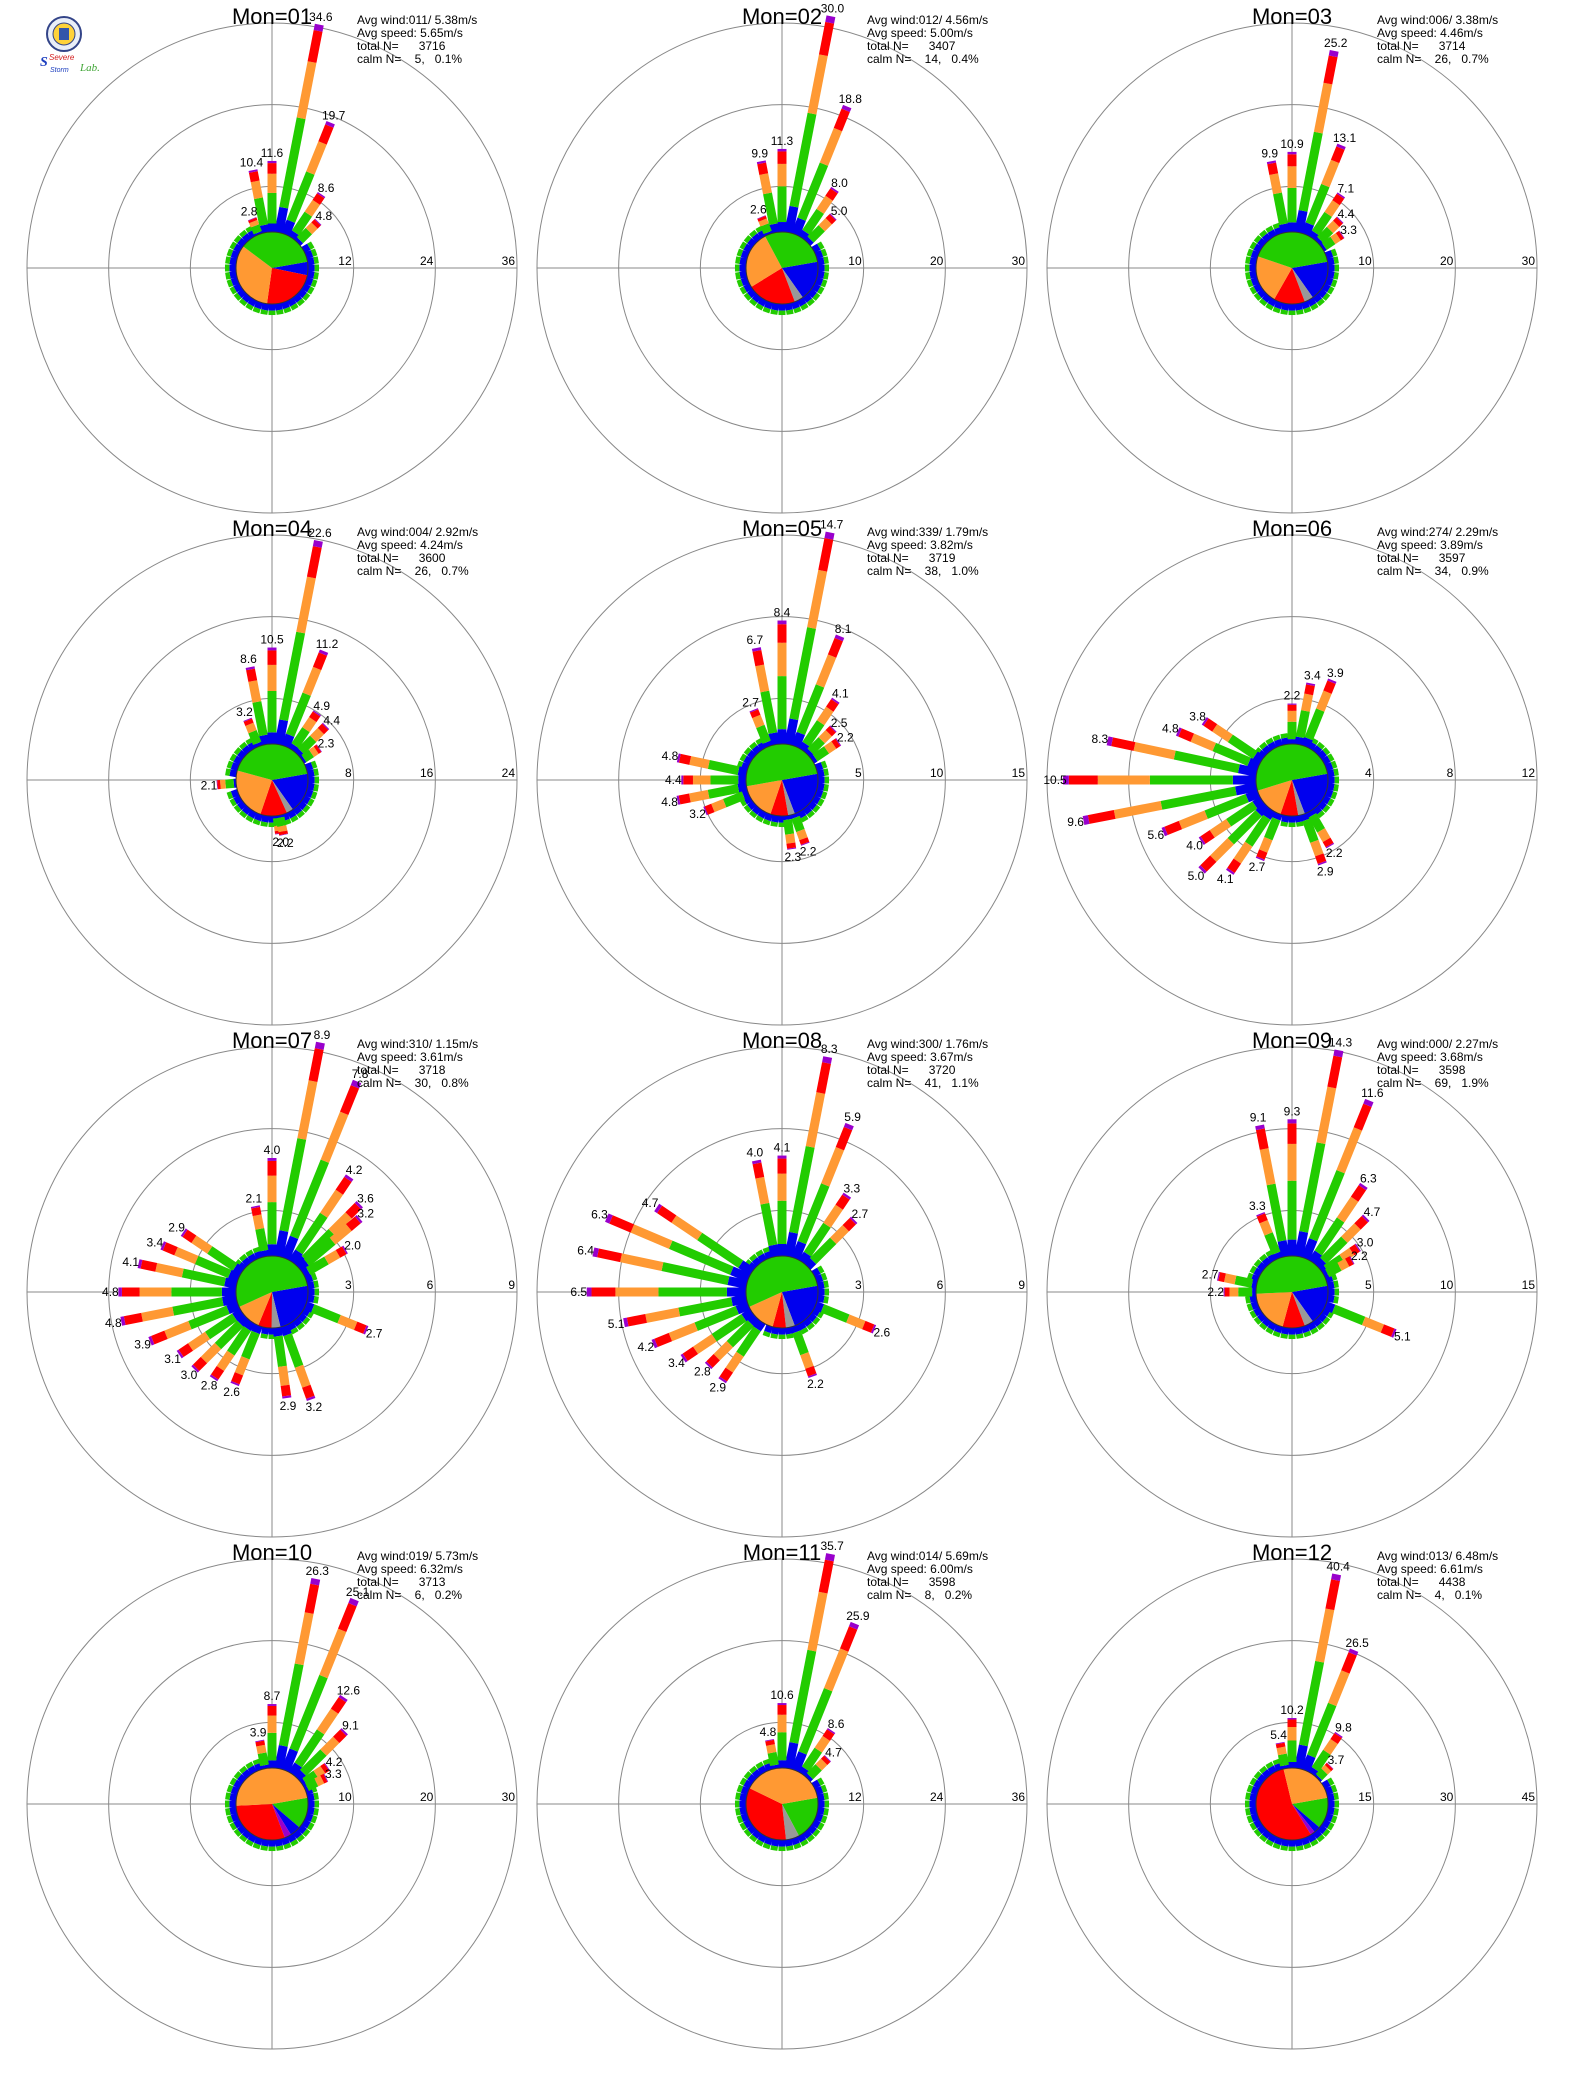  Describe the element at coordinates (321, 706) in the screenshot. I see `petal-label: 4.9` at that location.